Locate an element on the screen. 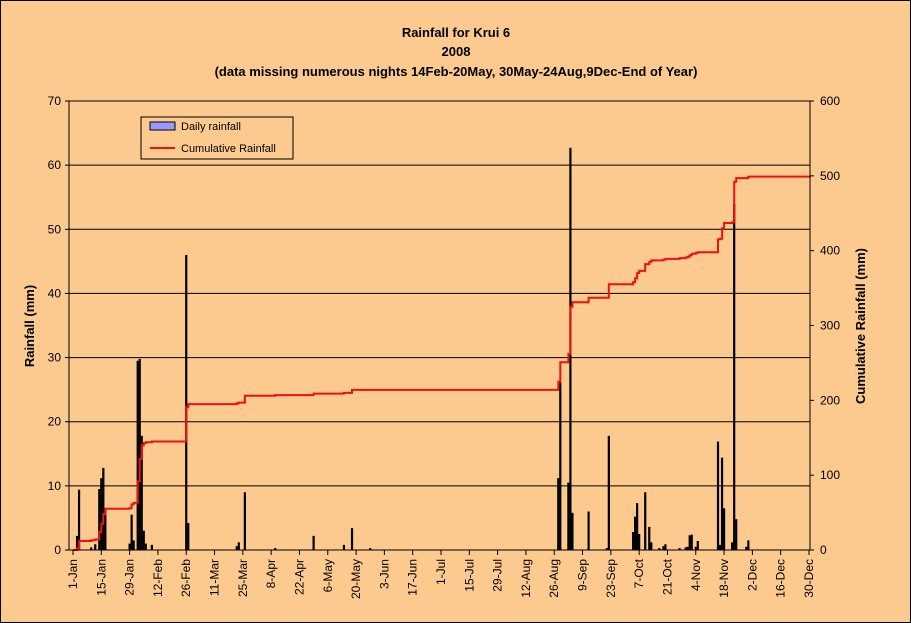 The width and height of the screenshot is (911, 623). y-tick-label: 20 is located at coordinates (55, 422).